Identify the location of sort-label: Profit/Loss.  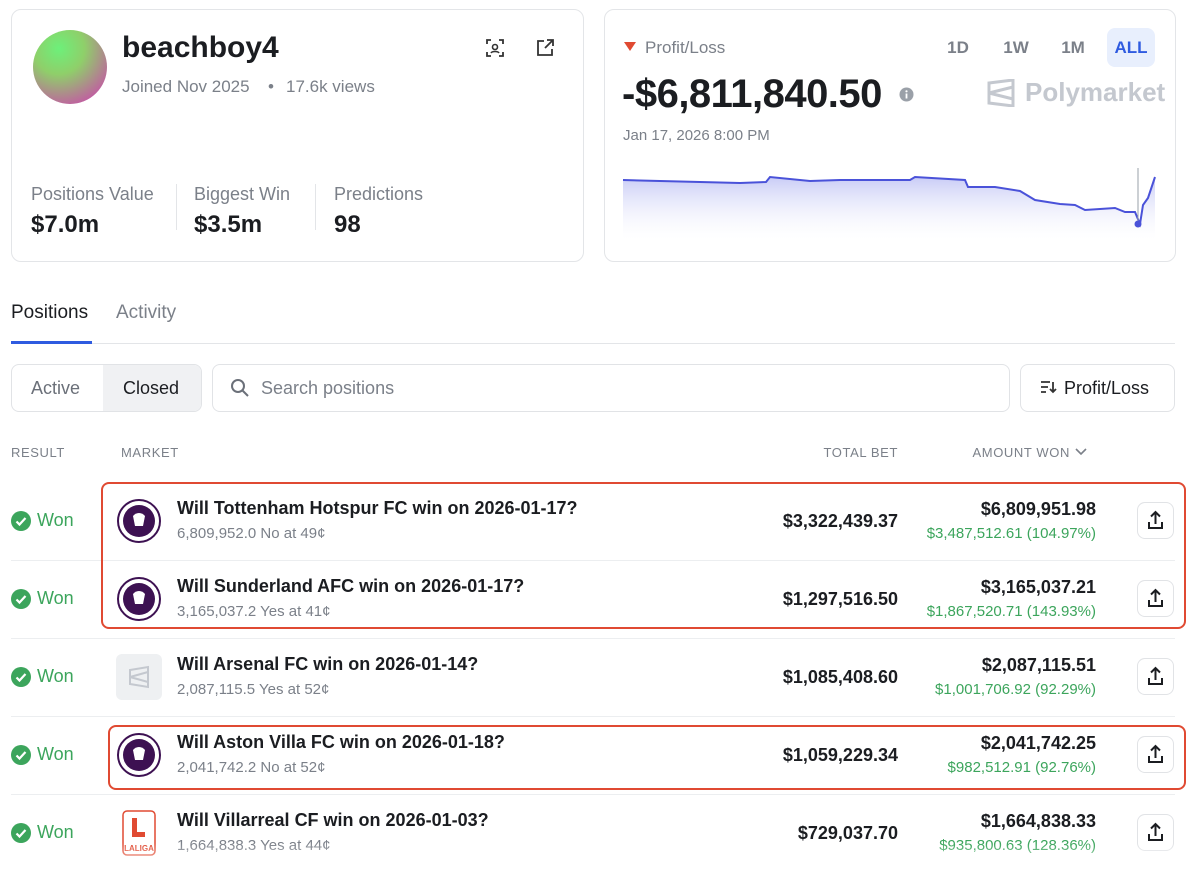
(1107, 388).